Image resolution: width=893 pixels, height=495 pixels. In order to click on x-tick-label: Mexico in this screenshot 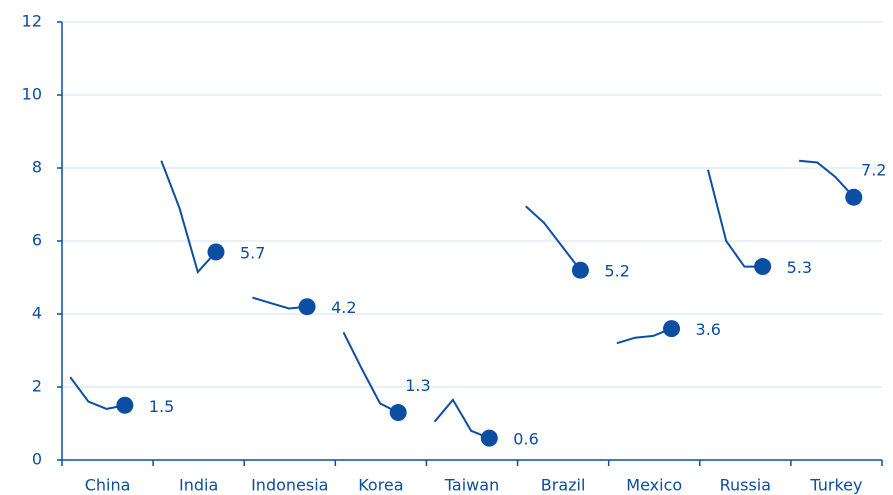, I will do `click(654, 485)`.